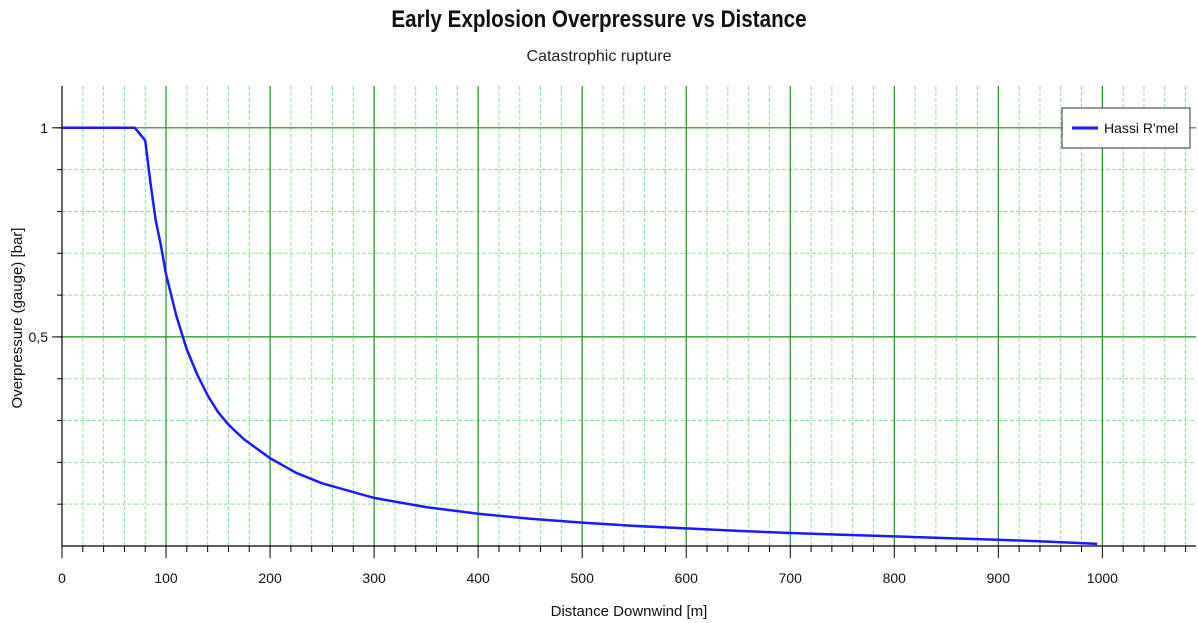  I want to click on x-axis-label: Distance Downwind [m], so click(629, 611).